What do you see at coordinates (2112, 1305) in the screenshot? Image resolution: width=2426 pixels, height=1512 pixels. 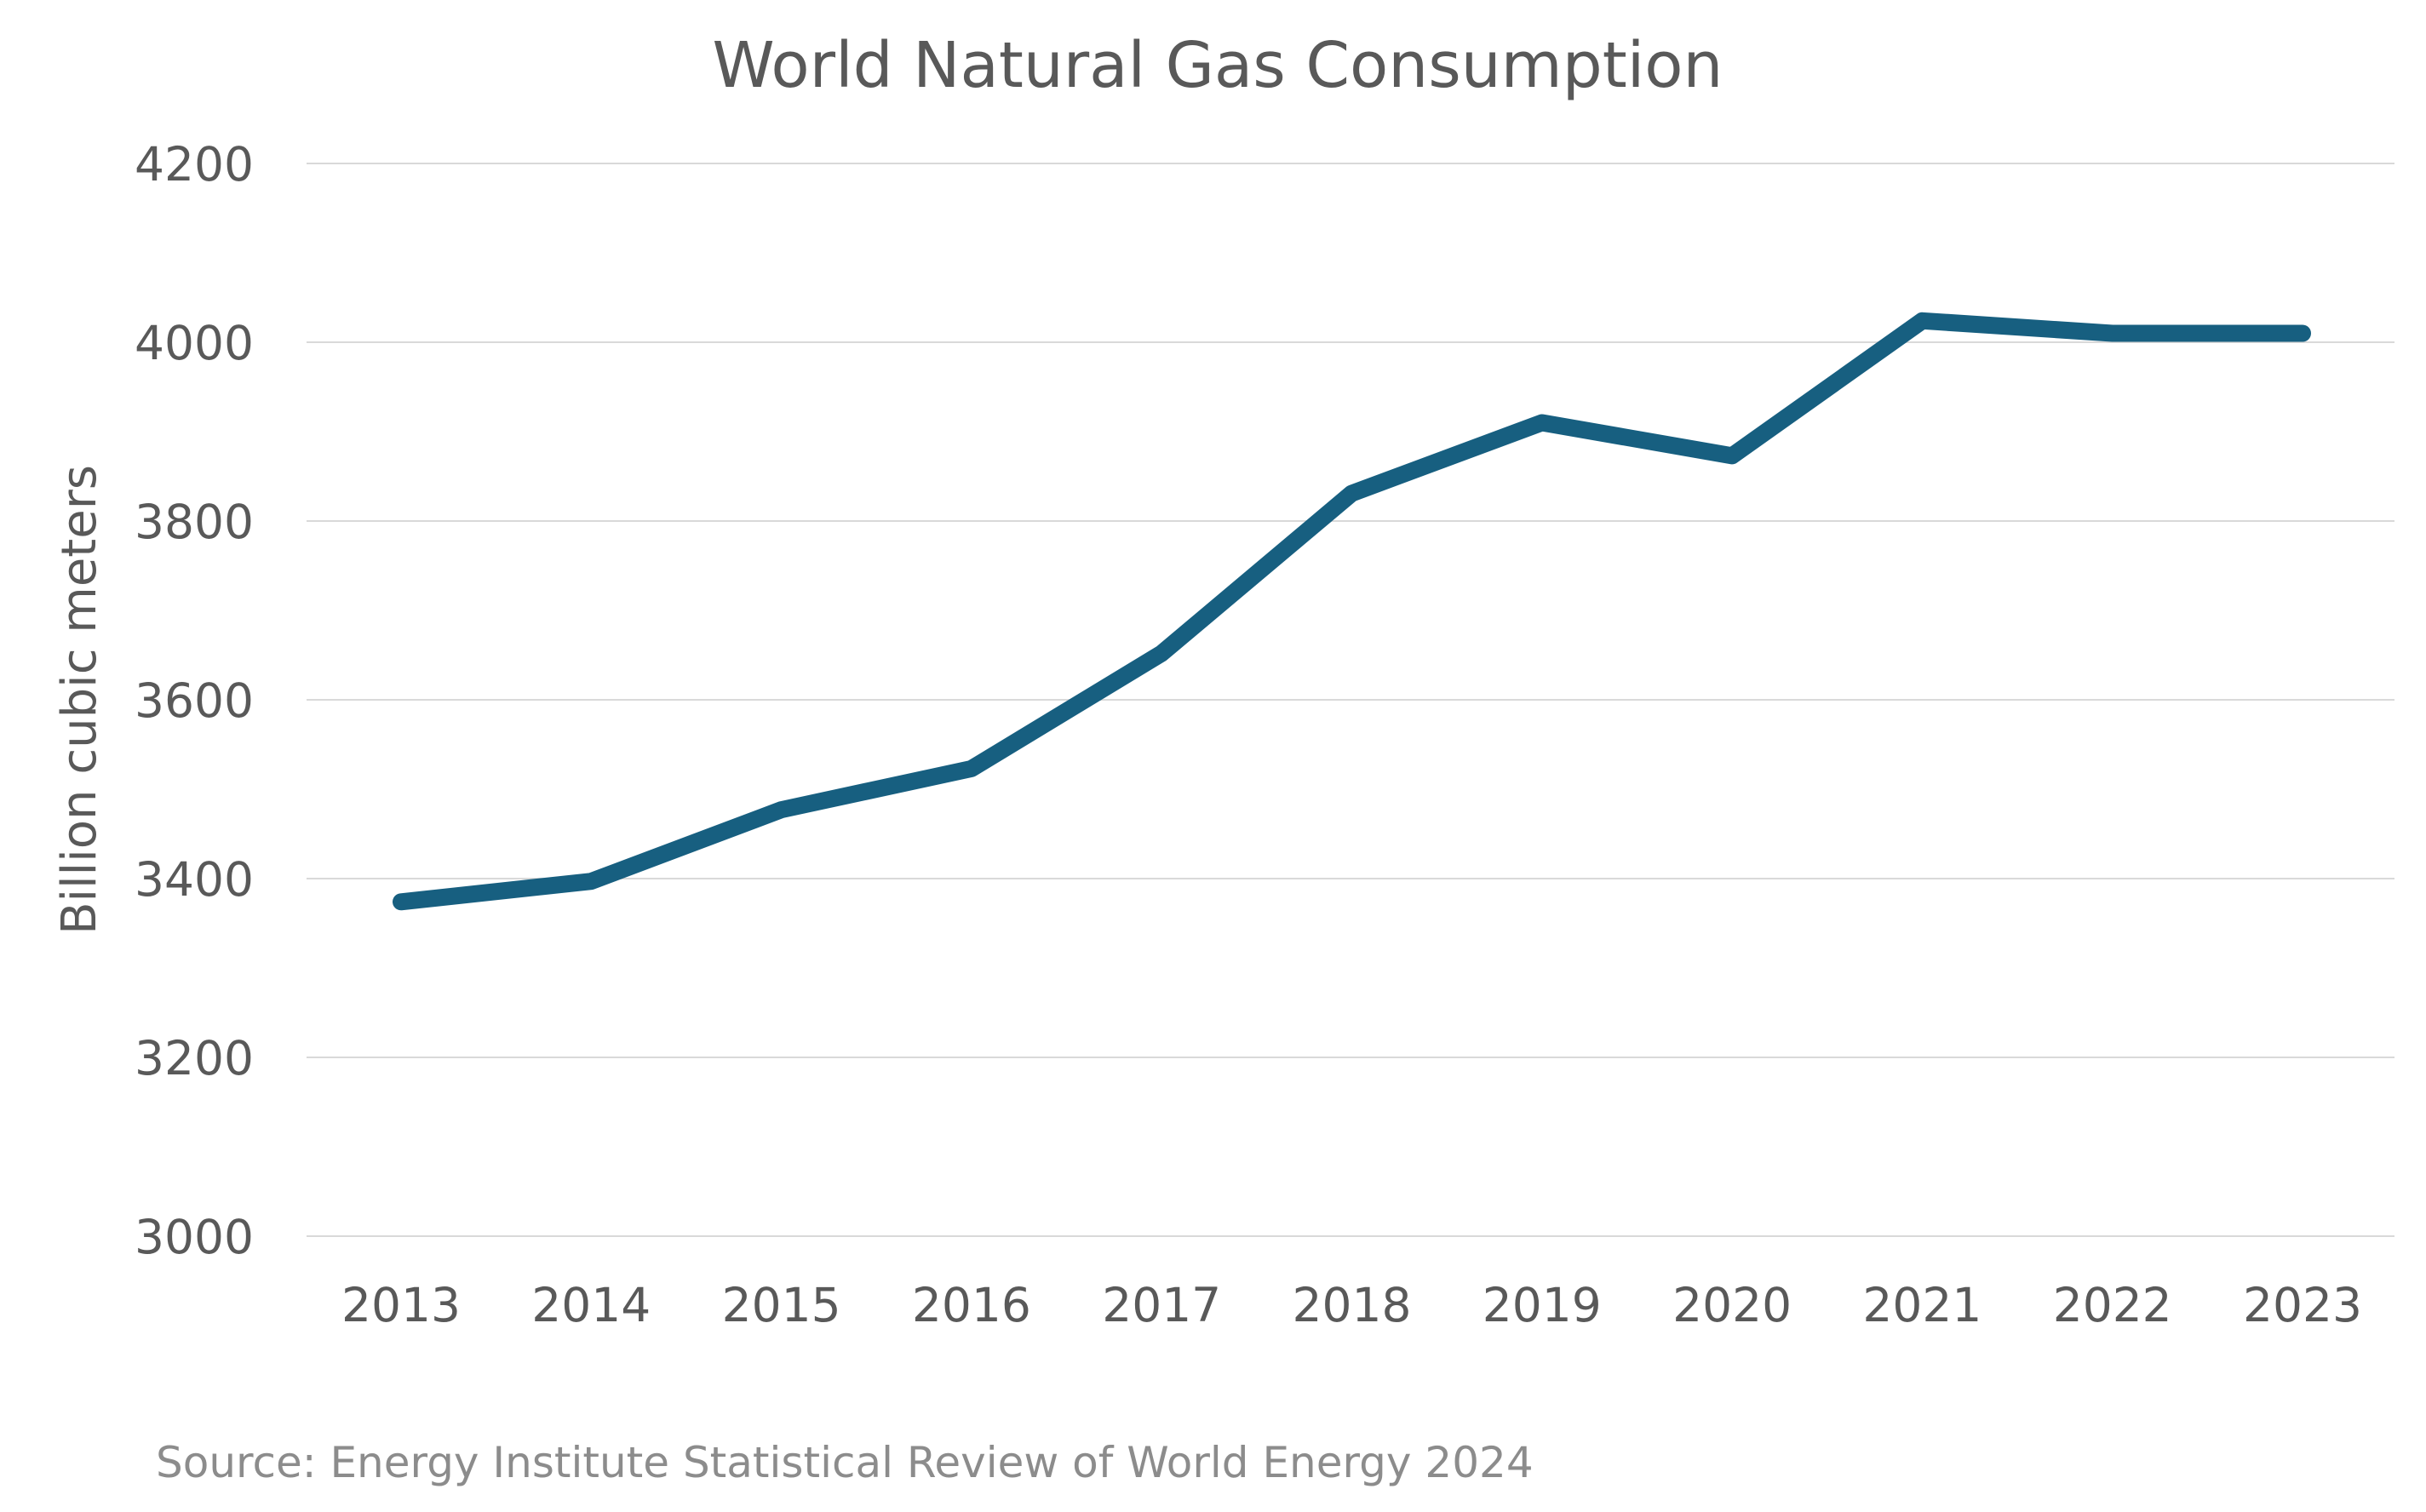 I see `x-tick-label: 2022` at bounding box center [2112, 1305].